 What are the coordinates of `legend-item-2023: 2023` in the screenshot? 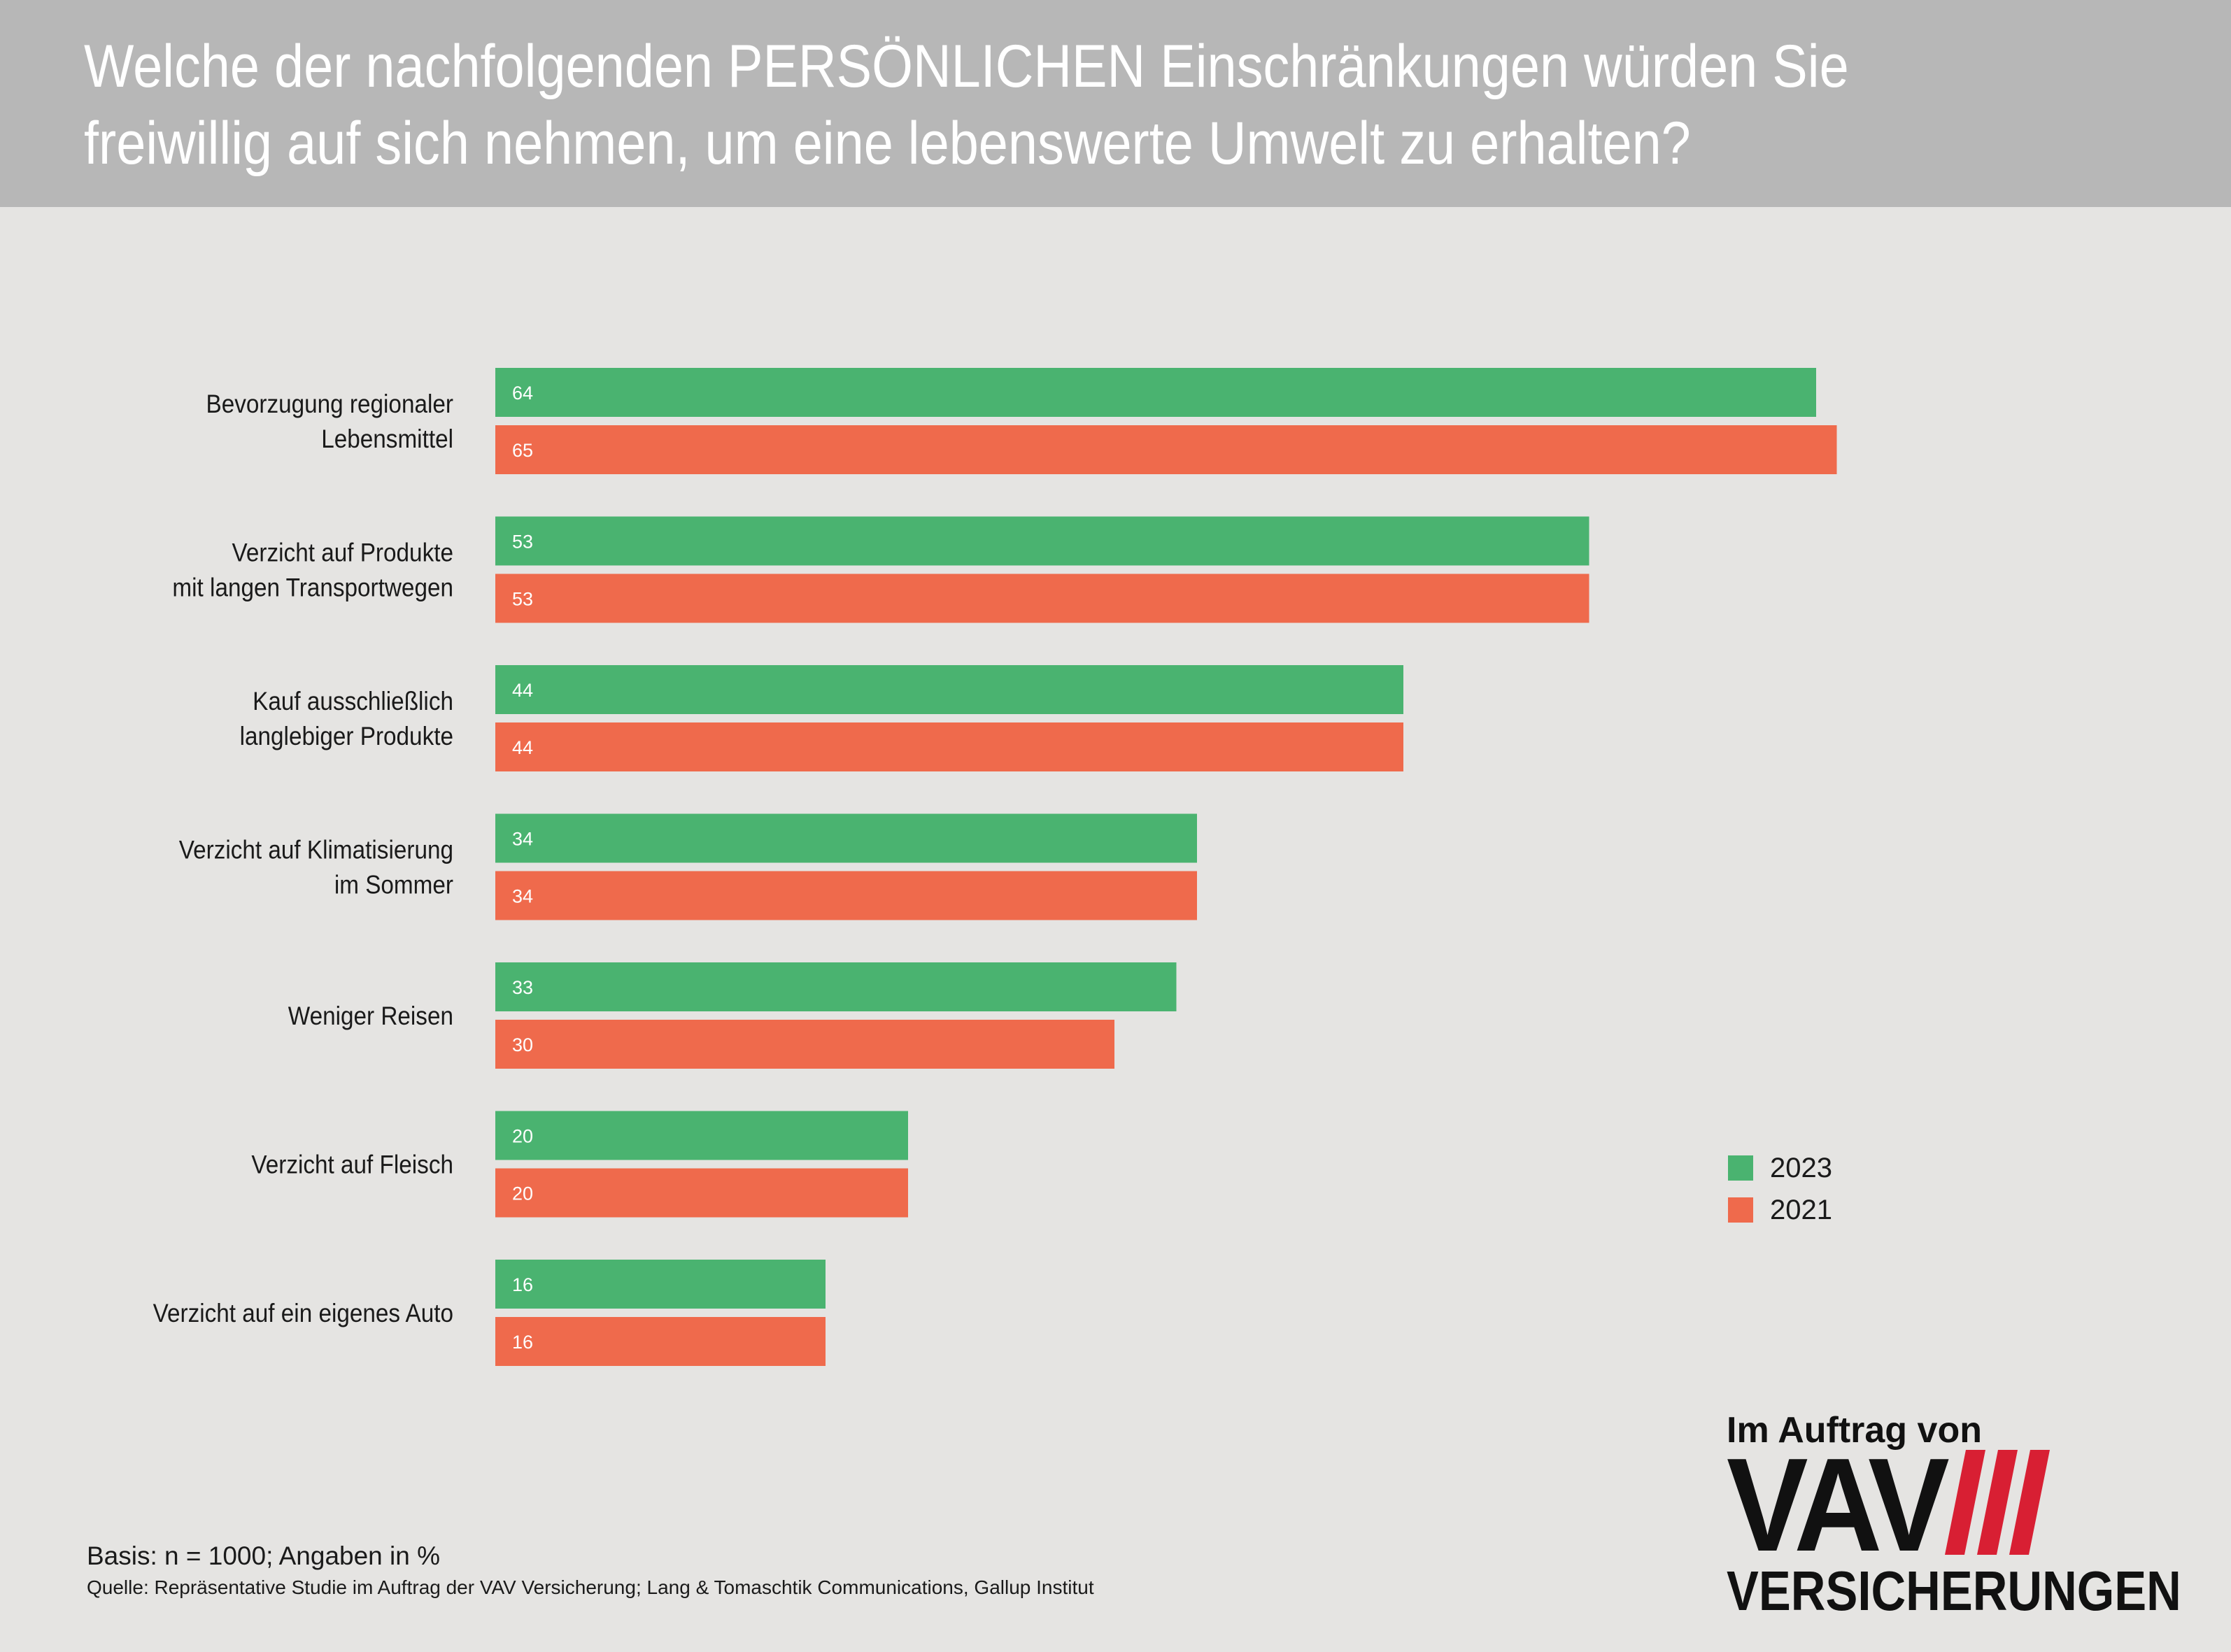 It's located at (1780, 1168).